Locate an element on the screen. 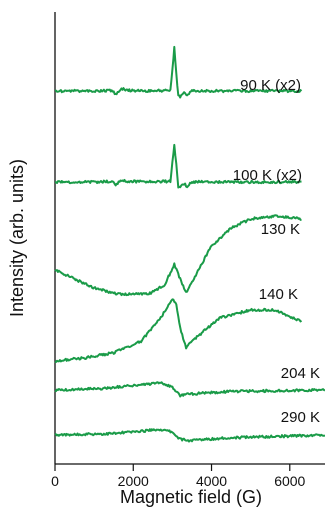  series-label: 90 K (x2) is located at coordinates (270, 85).